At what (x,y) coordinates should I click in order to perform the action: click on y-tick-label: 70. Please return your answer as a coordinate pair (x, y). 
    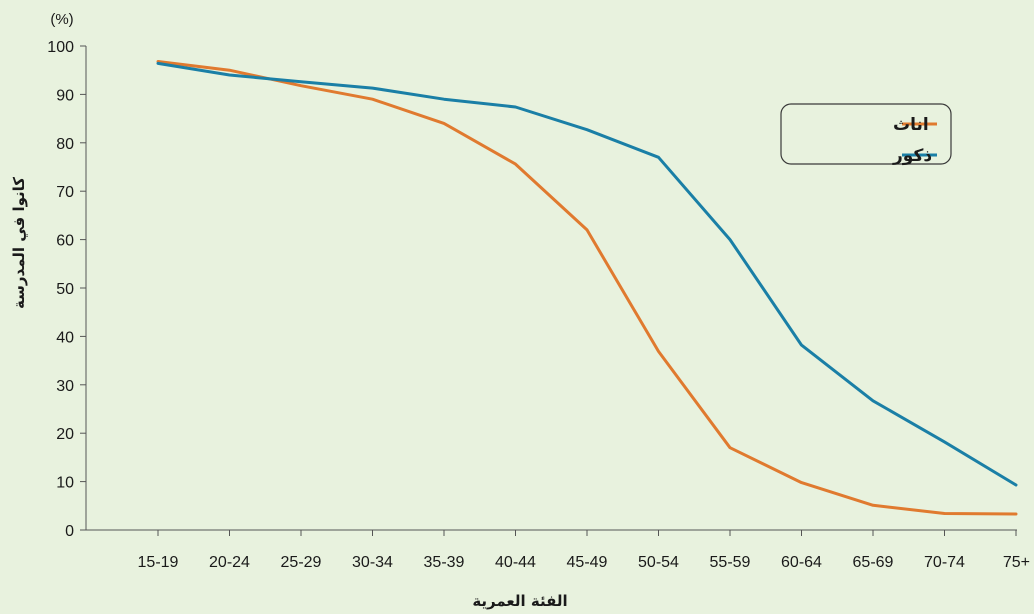
    Looking at the image, I should click on (65, 192).